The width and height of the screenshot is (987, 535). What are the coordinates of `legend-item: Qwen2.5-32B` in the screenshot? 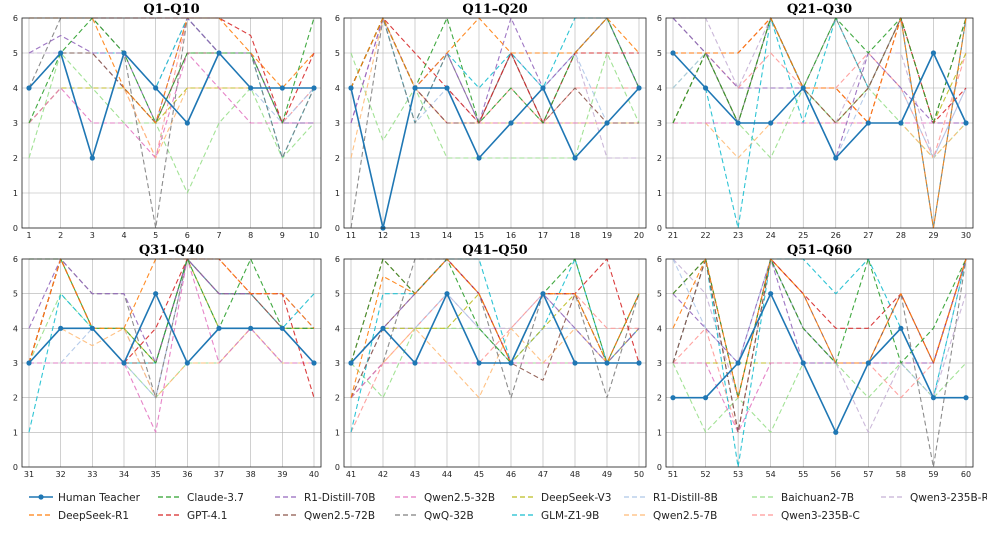 It's located at (445, 498).